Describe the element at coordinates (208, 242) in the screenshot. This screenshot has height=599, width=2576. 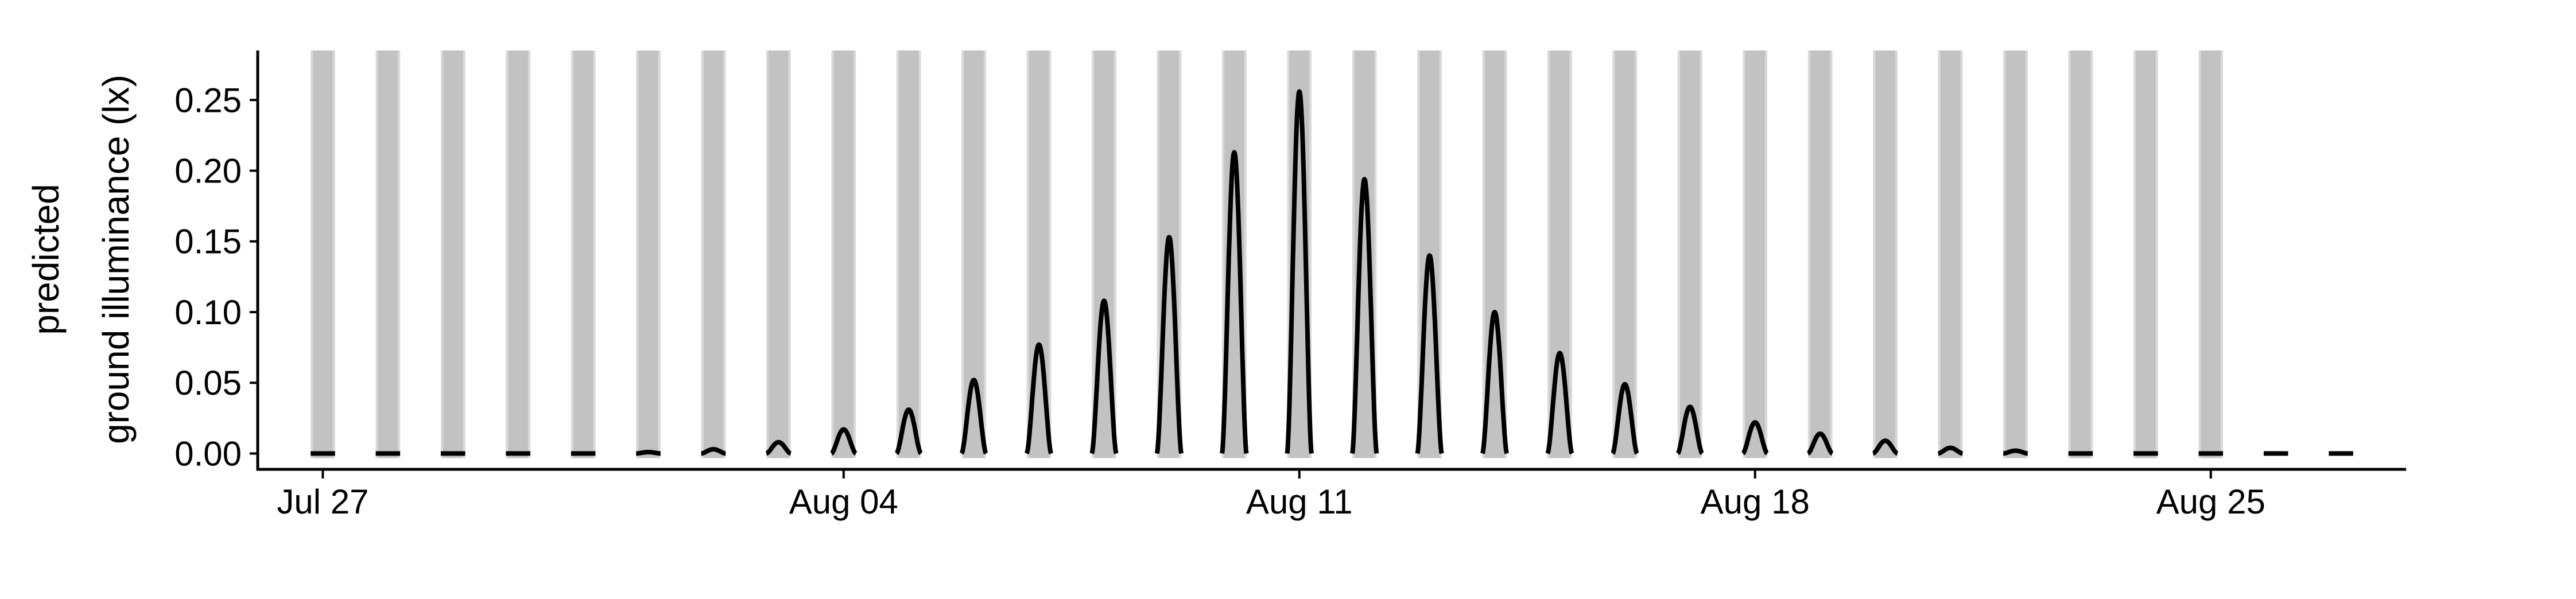
I see `y-tick-label: 0.15` at that location.